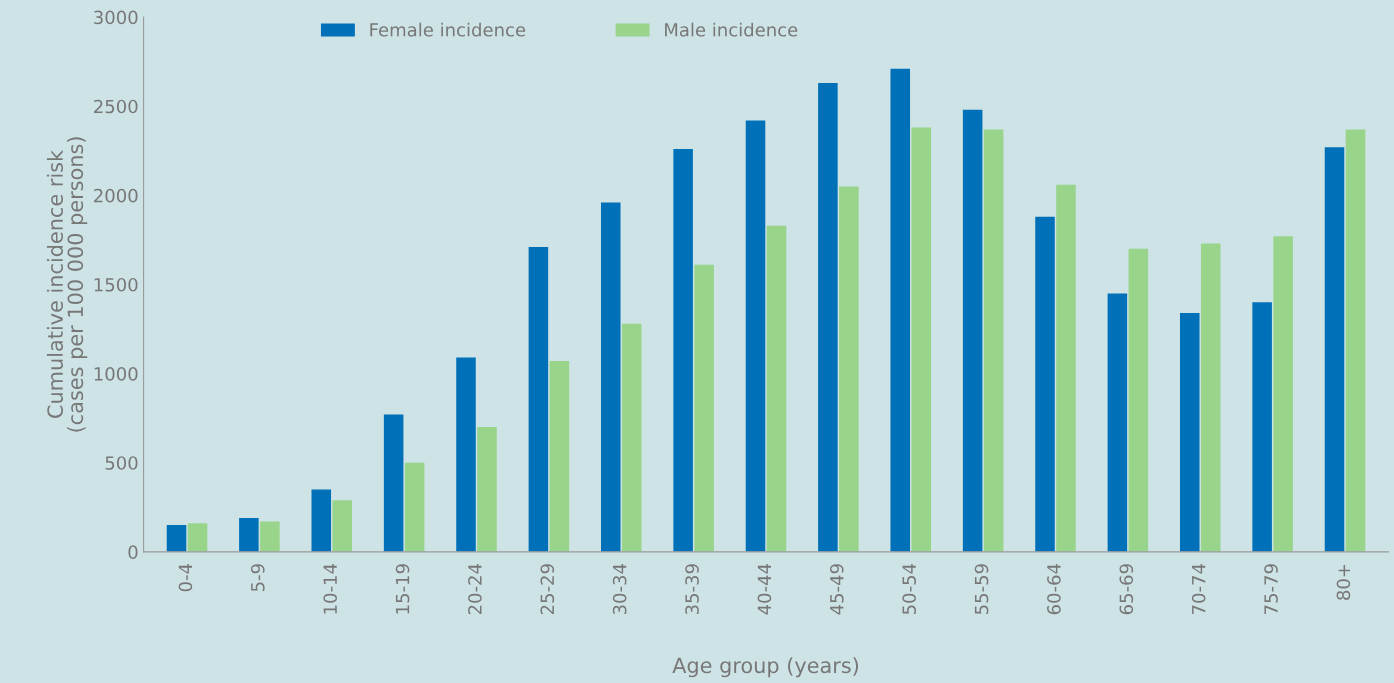  Describe the element at coordinates (448, 29) in the screenshot. I see `legend-label: Female incidence` at that location.